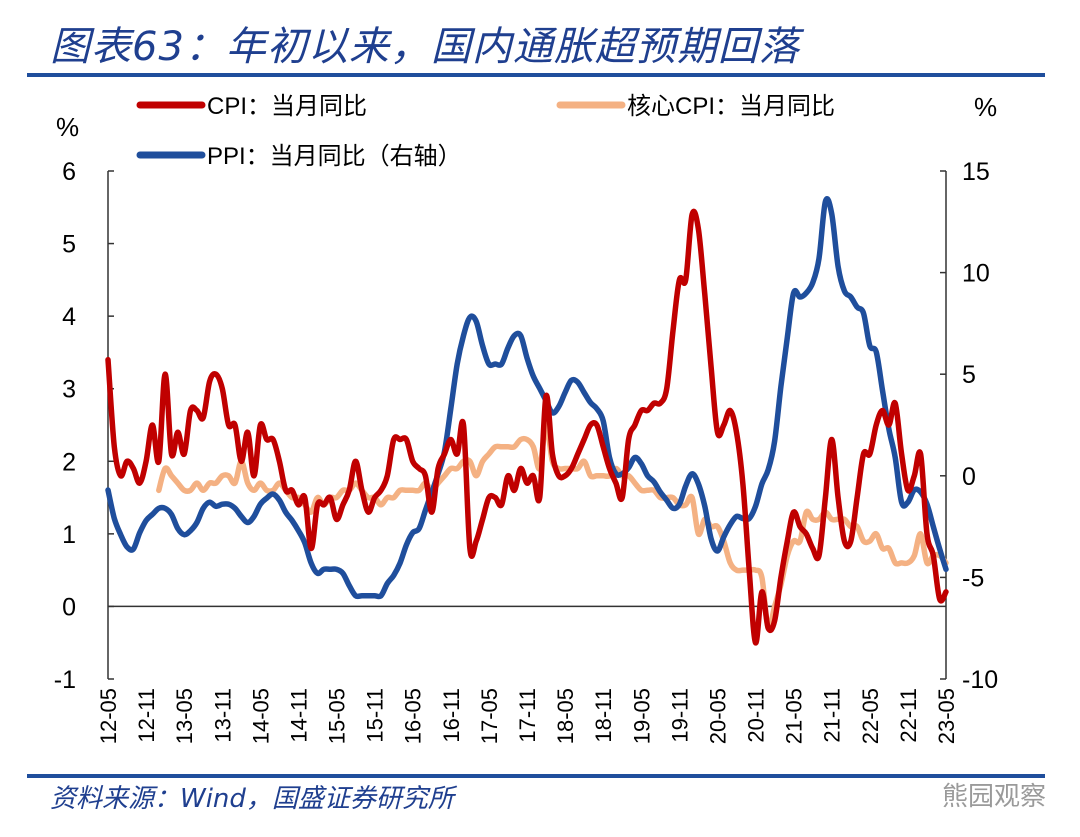  I want to click on left-tick-label: 5, so click(69, 245).